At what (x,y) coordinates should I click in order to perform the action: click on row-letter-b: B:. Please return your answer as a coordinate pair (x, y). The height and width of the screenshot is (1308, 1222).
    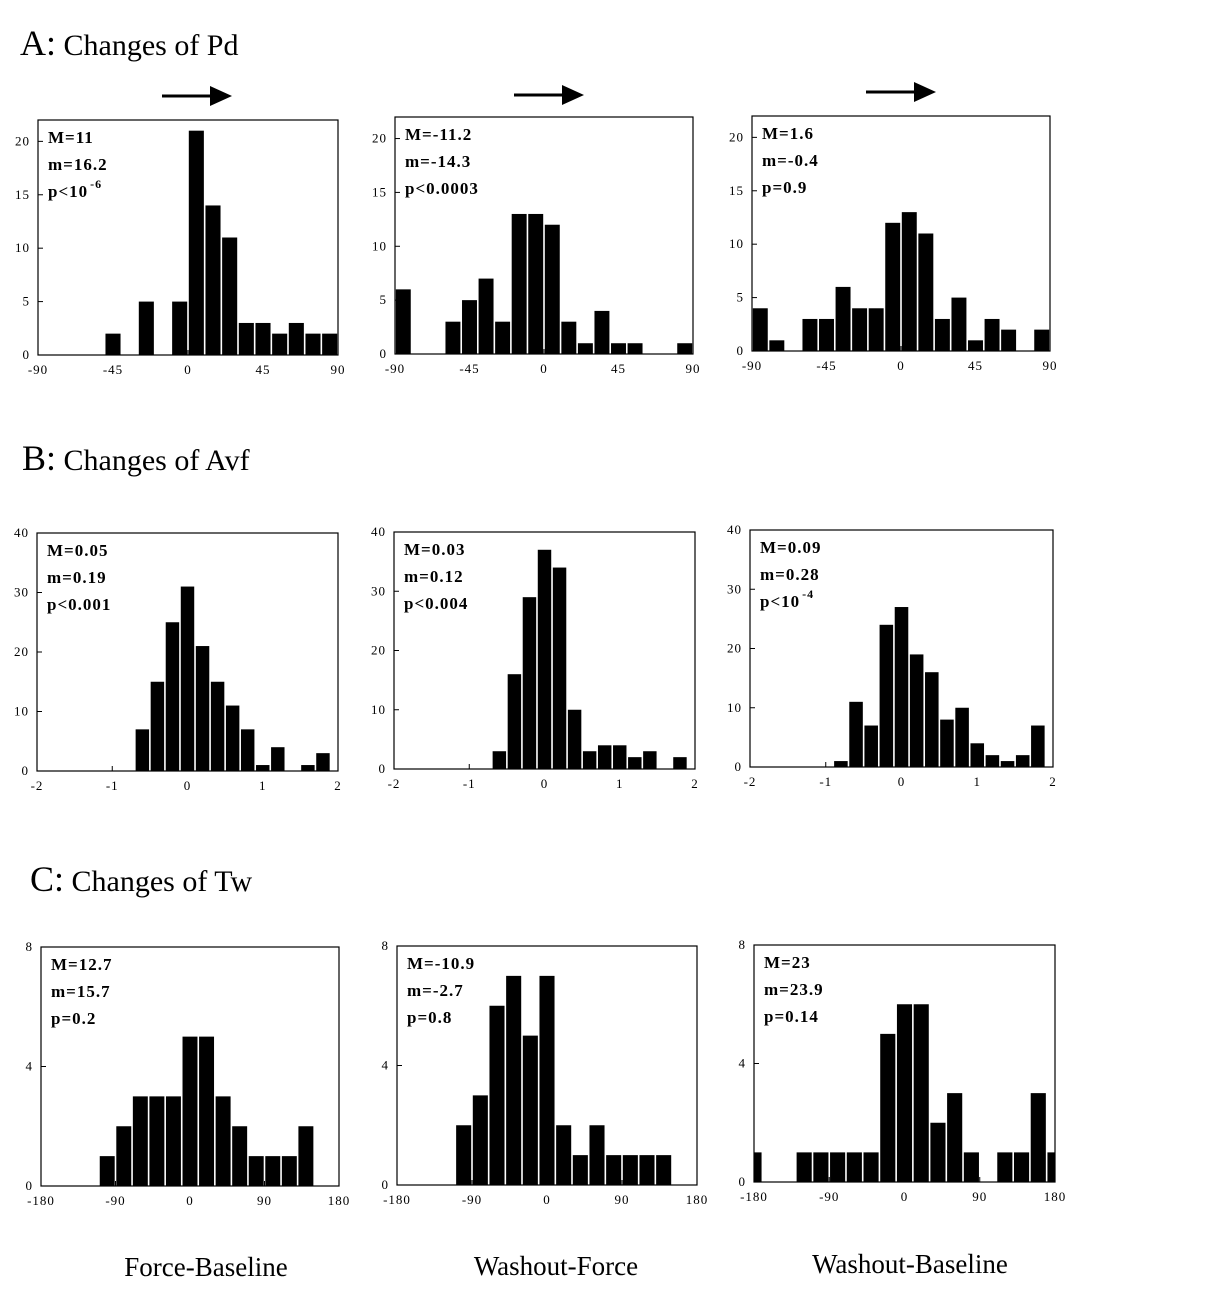
    Looking at the image, I should click on (39, 458).